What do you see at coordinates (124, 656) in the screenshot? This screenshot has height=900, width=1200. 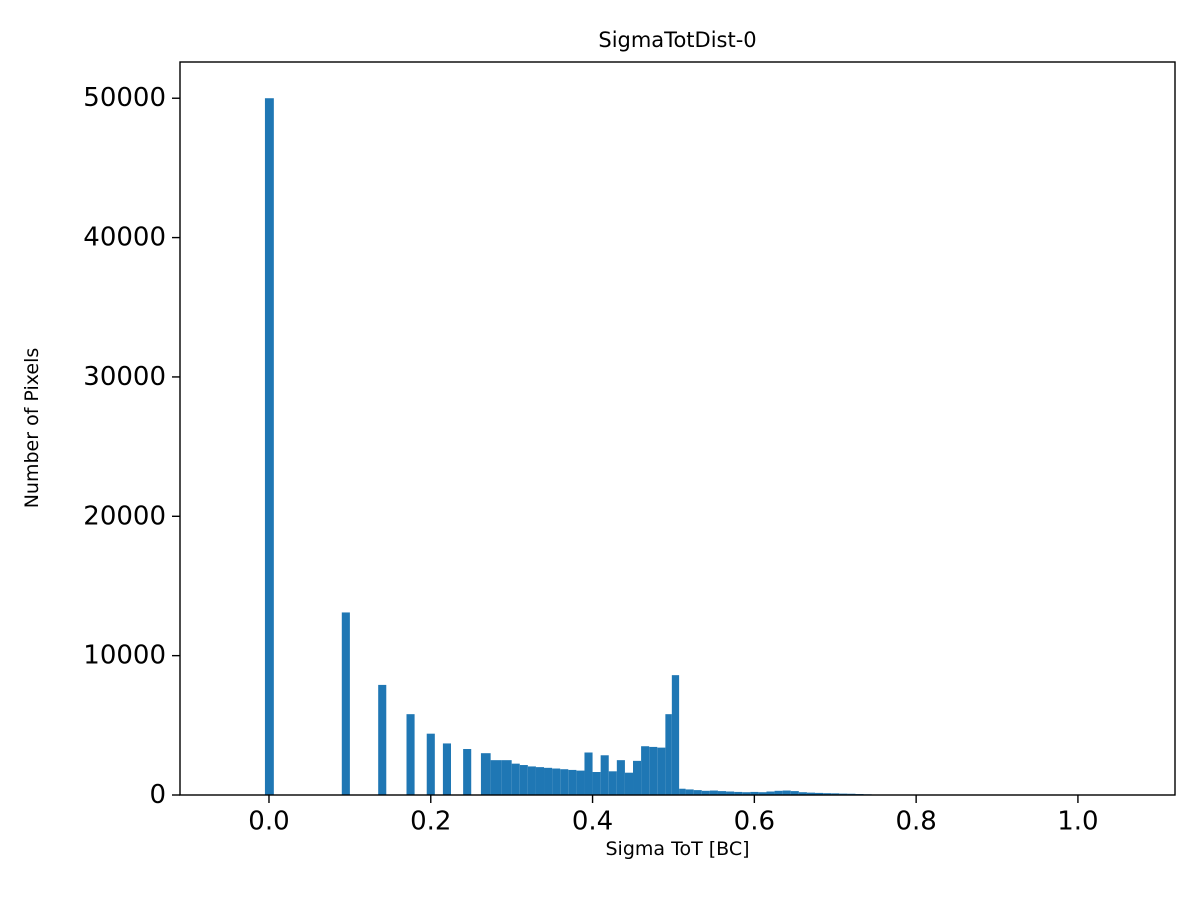 I see `y-tick-label: 10000` at bounding box center [124, 656].